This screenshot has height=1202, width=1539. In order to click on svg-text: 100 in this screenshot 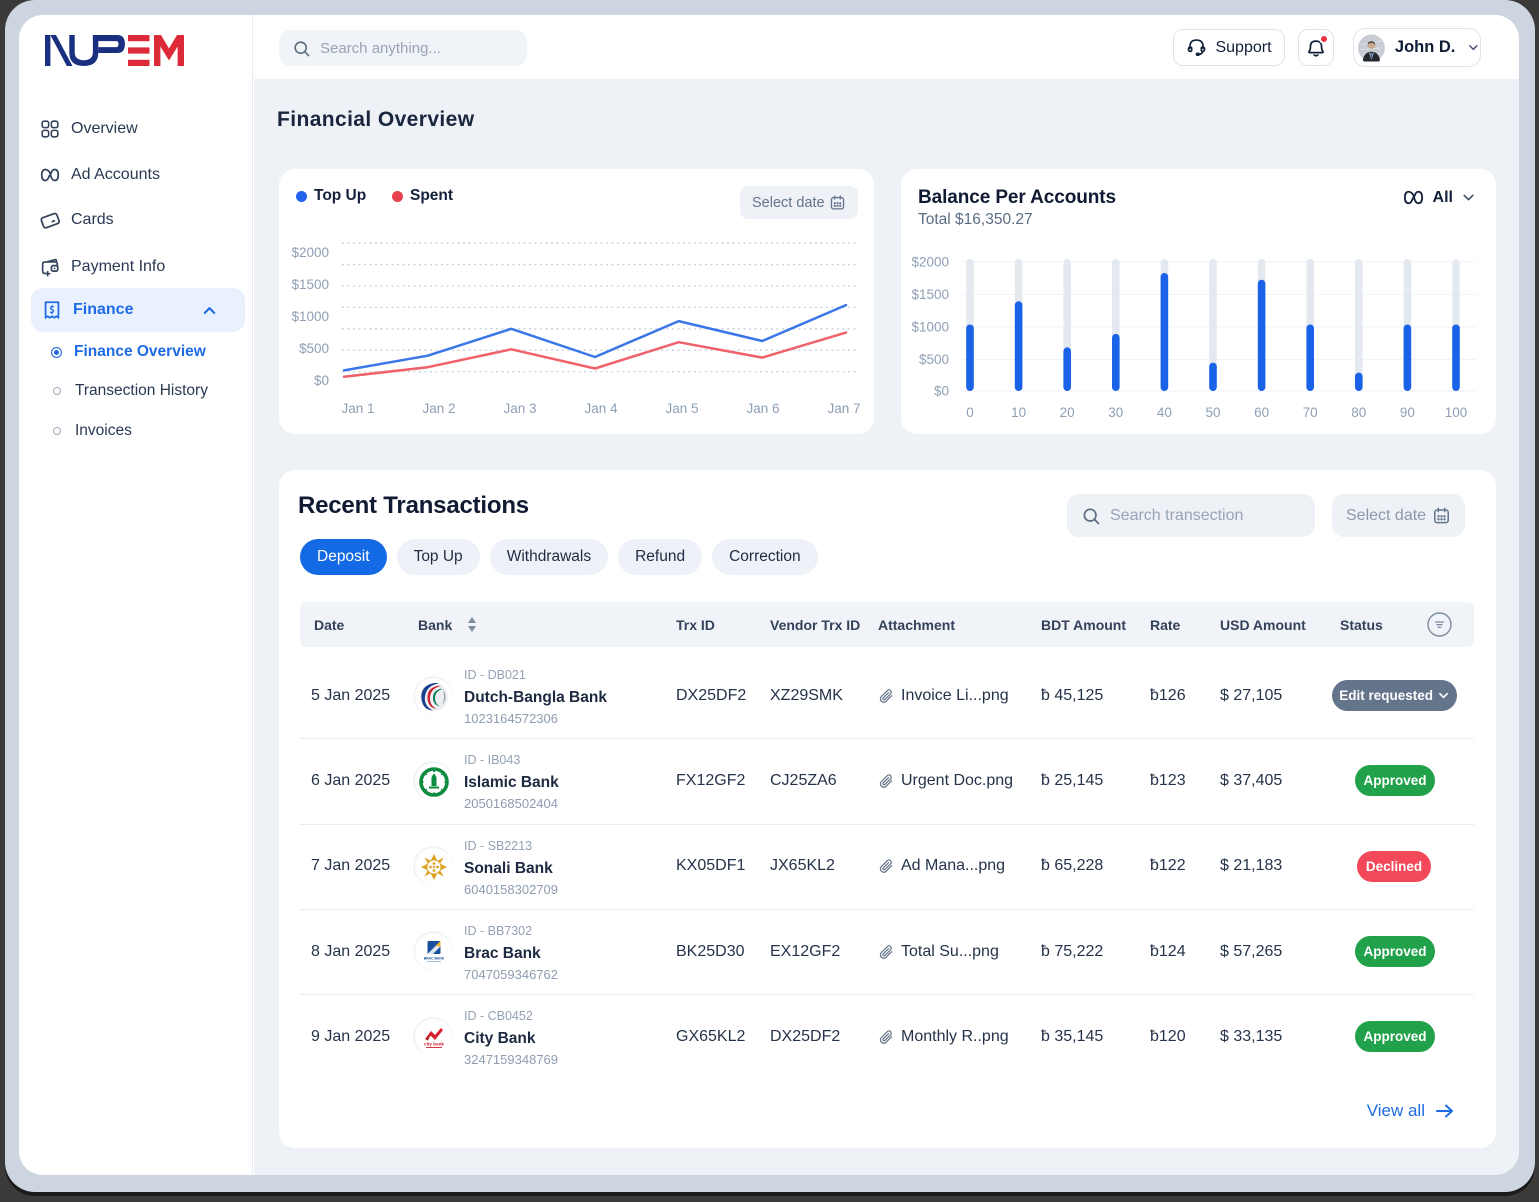, I will do `click(1456, 412)`.